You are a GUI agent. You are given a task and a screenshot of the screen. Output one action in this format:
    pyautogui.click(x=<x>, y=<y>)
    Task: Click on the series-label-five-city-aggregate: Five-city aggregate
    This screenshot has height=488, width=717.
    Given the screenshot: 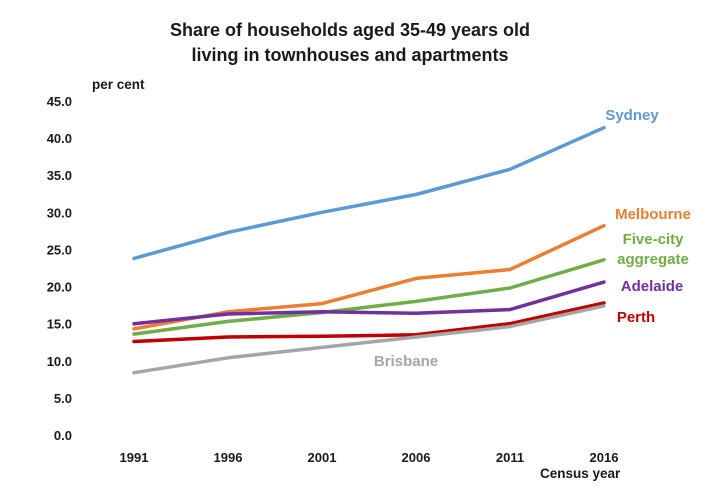 What is the action you would take?
    pyautogui.click(x=653, y=249)
    